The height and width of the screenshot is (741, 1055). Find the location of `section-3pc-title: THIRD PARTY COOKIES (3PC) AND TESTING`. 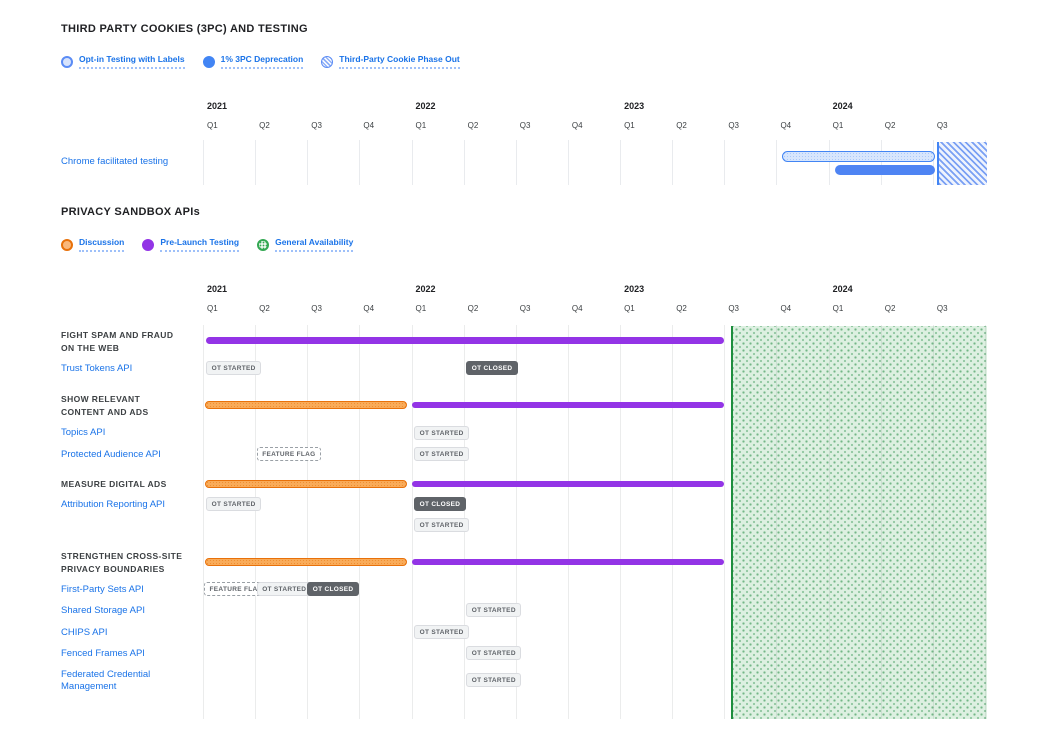

section-3pc-title: THIRD PARTY COOKIES (3PC) AND TESTING is located at coordinates (184, 29).